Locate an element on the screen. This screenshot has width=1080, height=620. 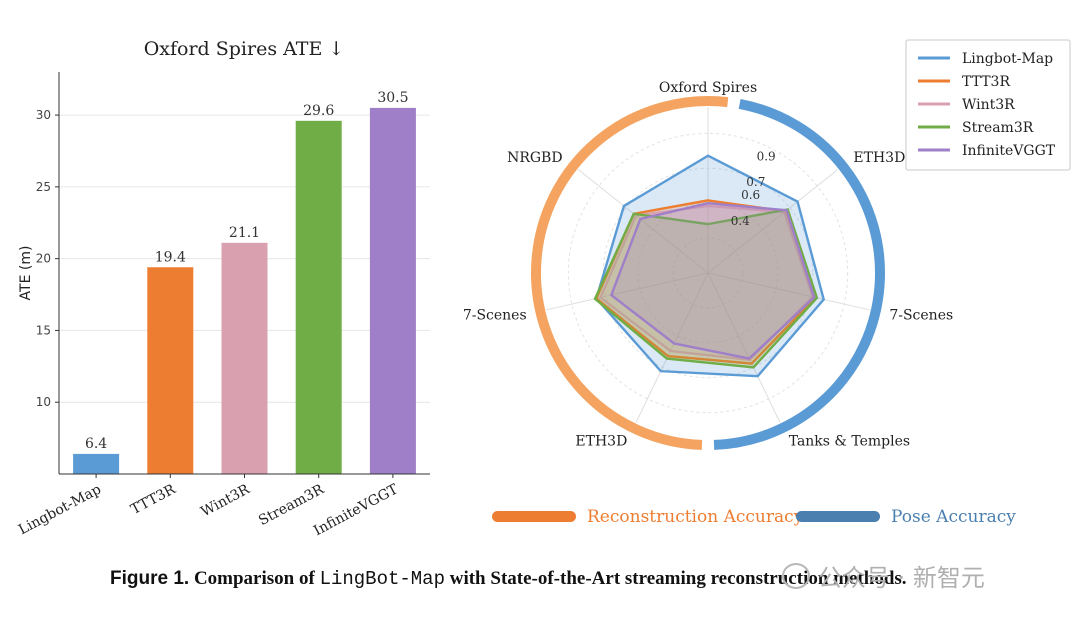
radar-axis-label: Tanks & Temples is located at coordinates (849, 442).